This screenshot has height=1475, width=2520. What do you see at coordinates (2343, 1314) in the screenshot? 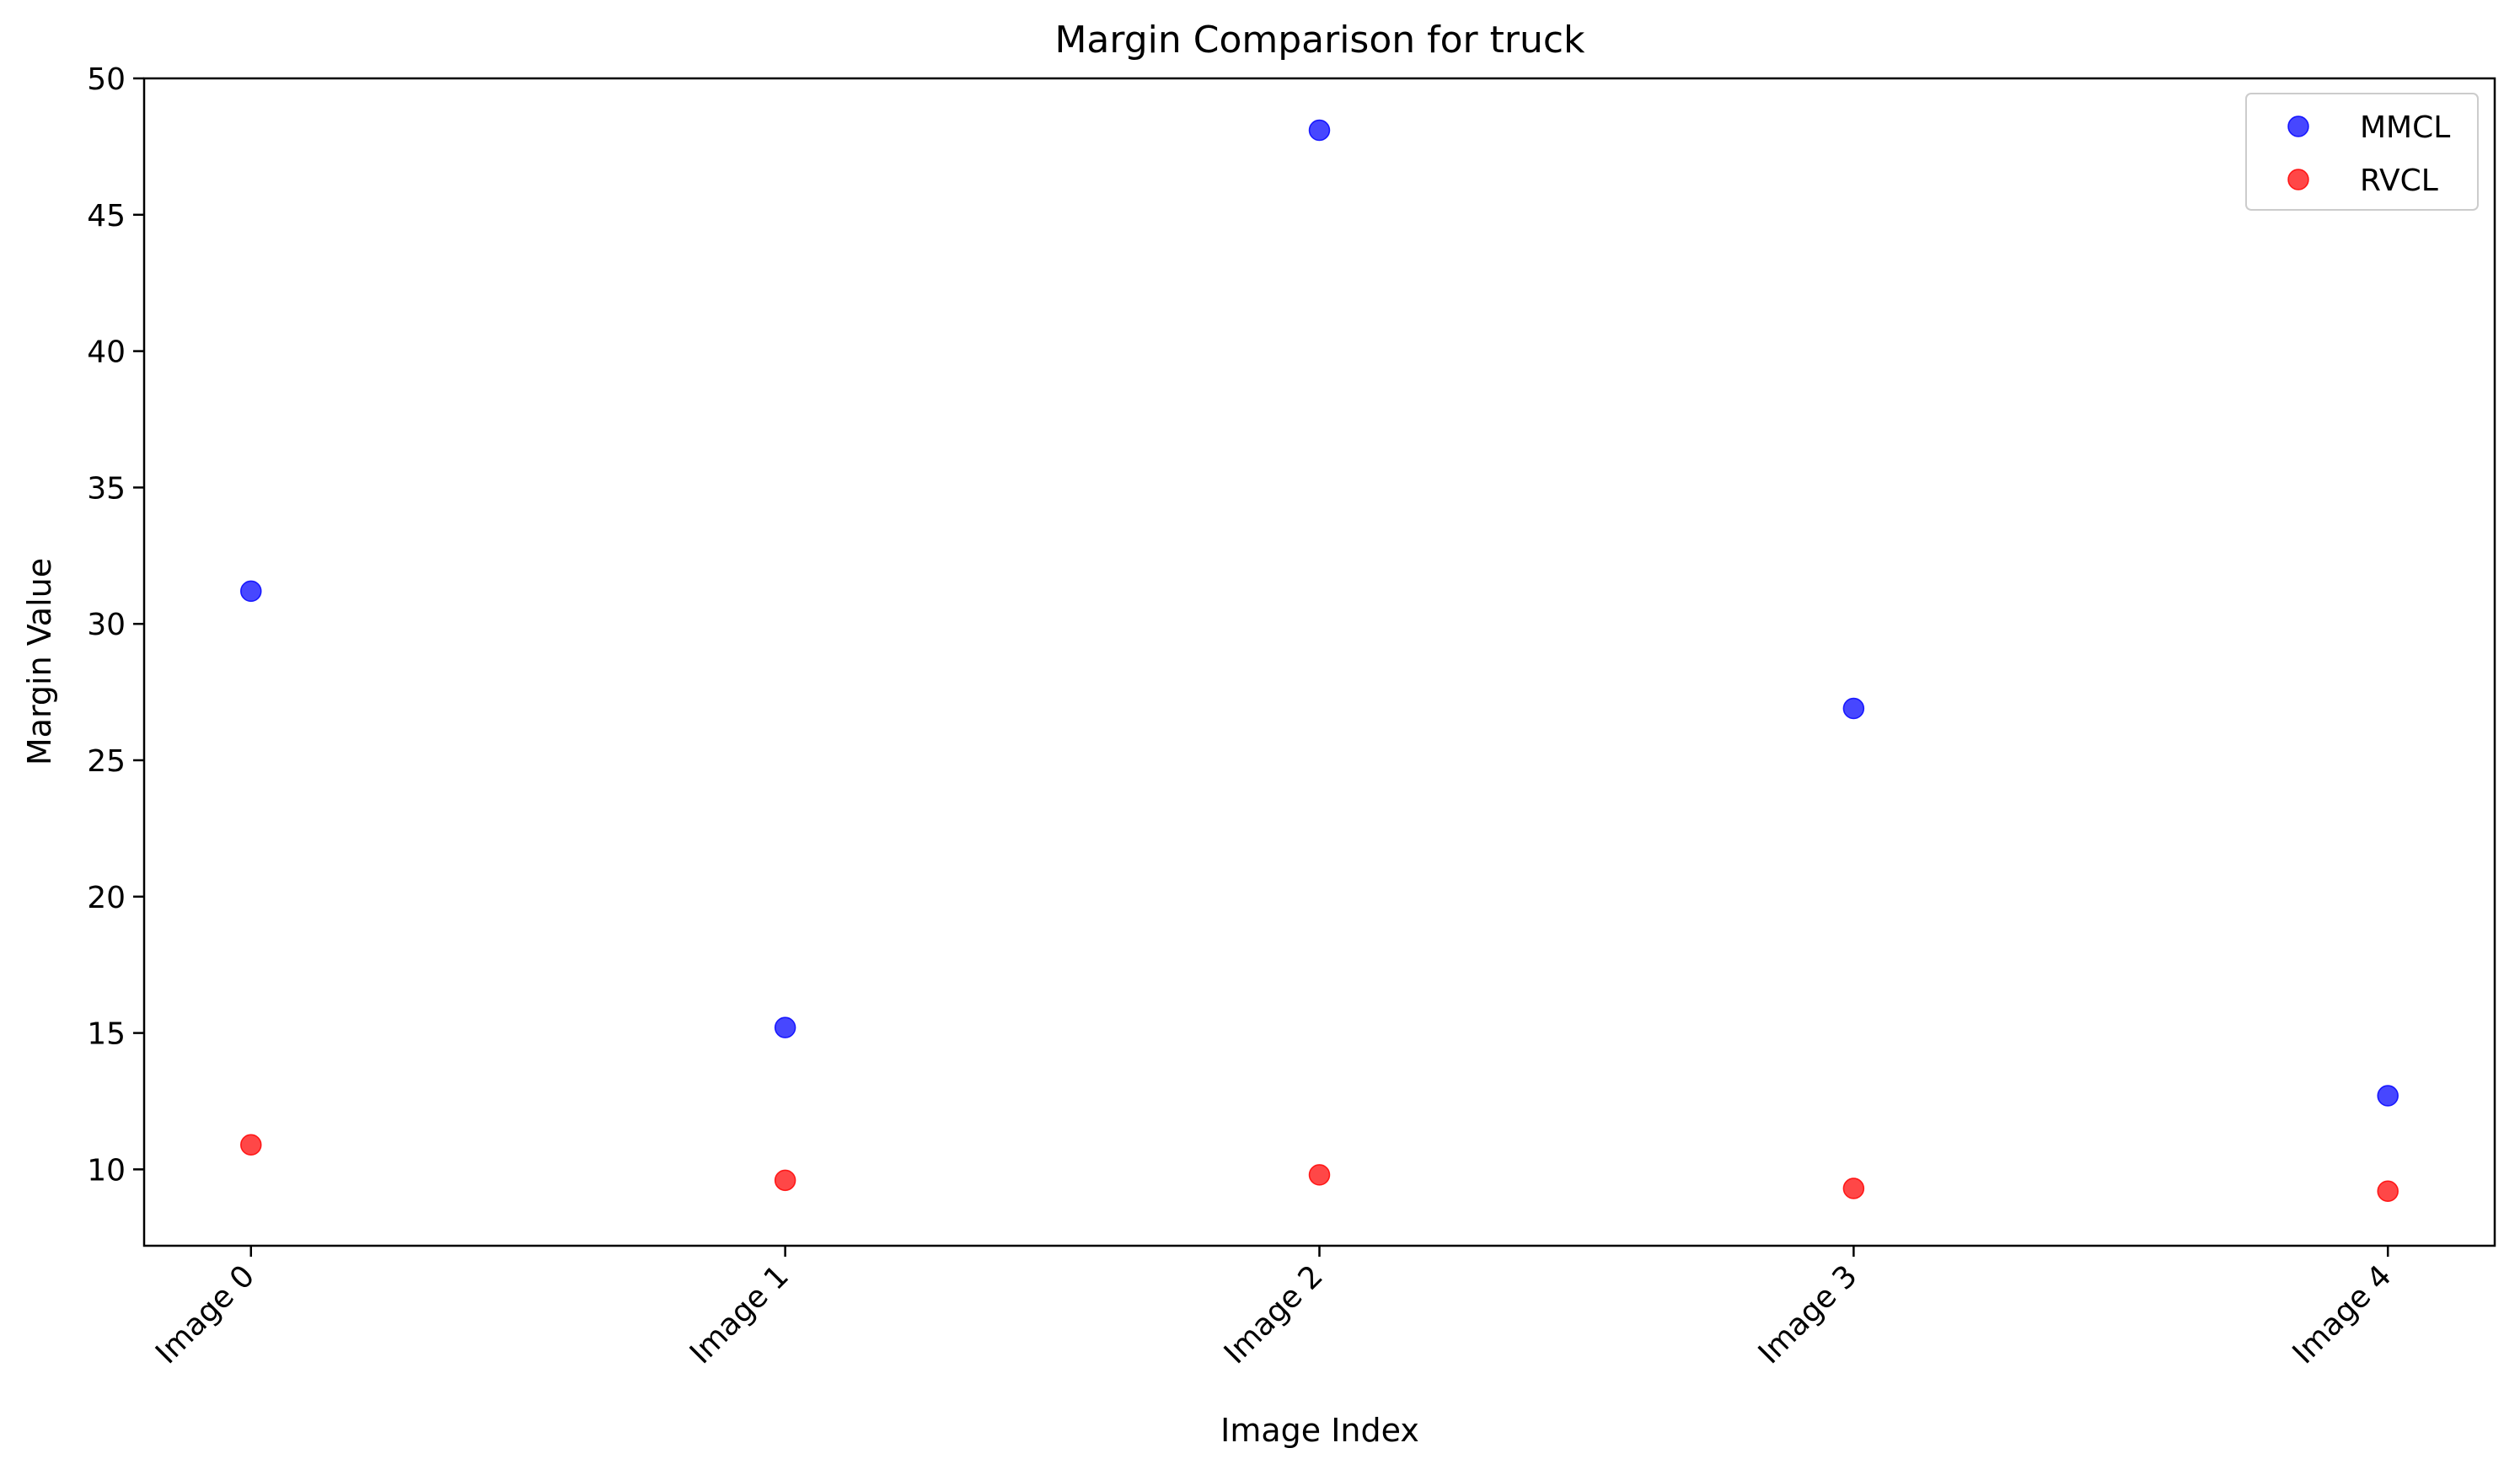
I see `x-tick-label: Image 4` at bounding box center [2343, 1314].